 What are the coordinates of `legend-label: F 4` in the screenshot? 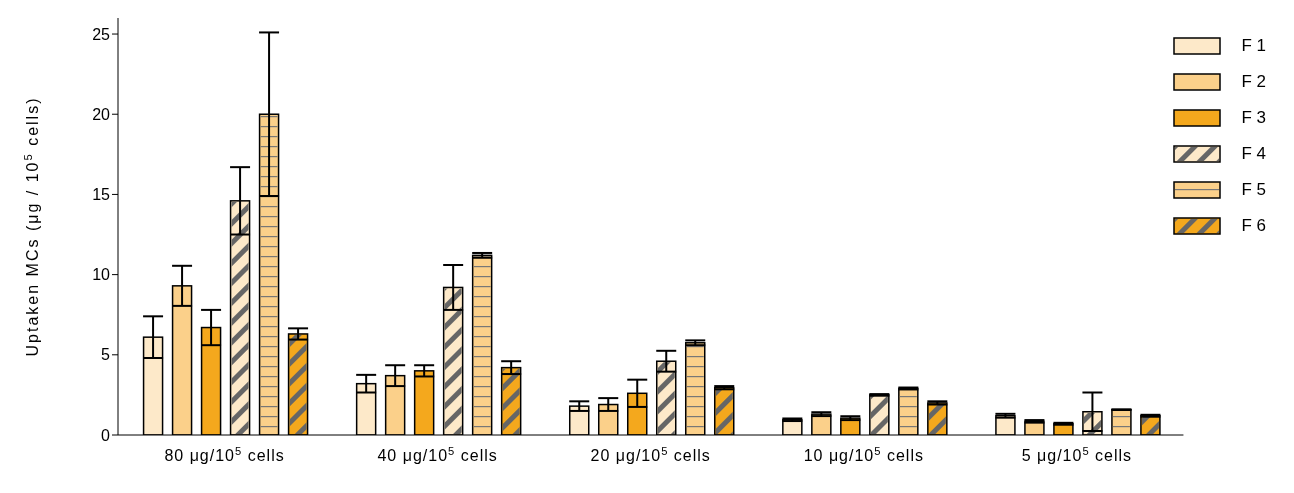 It's located at (1253, 154).